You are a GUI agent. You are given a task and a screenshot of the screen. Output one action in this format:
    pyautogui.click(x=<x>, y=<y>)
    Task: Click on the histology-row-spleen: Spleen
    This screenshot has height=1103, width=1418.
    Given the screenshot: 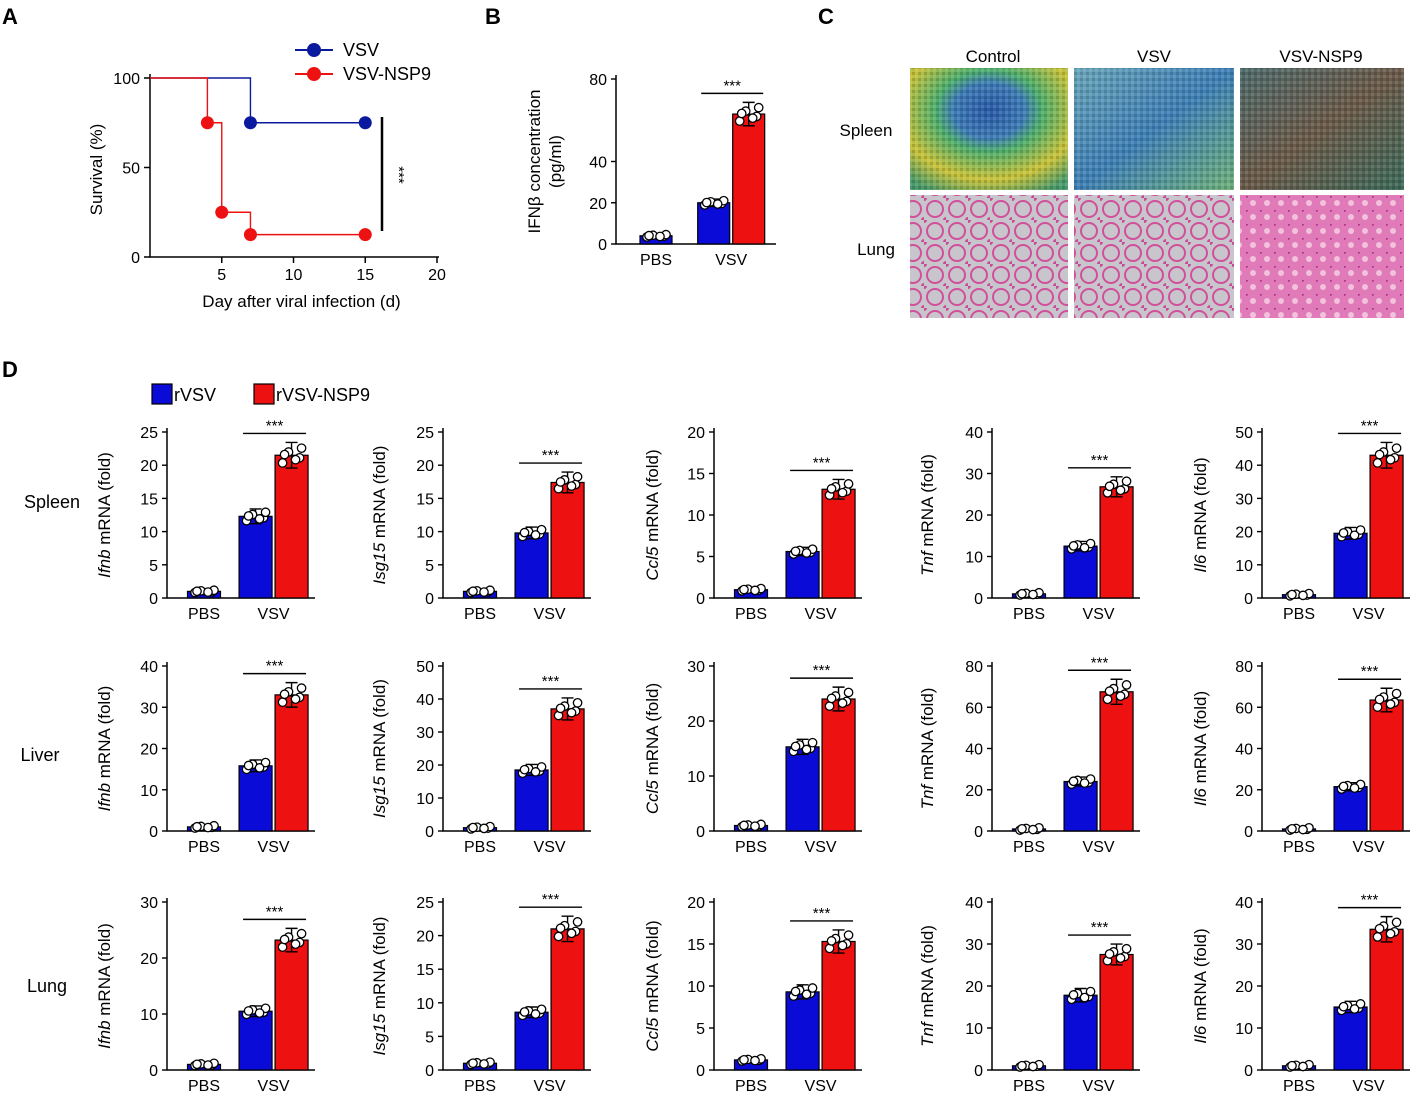 What is the action you would take?
    pyautogui.click(x=866, y=130)
    